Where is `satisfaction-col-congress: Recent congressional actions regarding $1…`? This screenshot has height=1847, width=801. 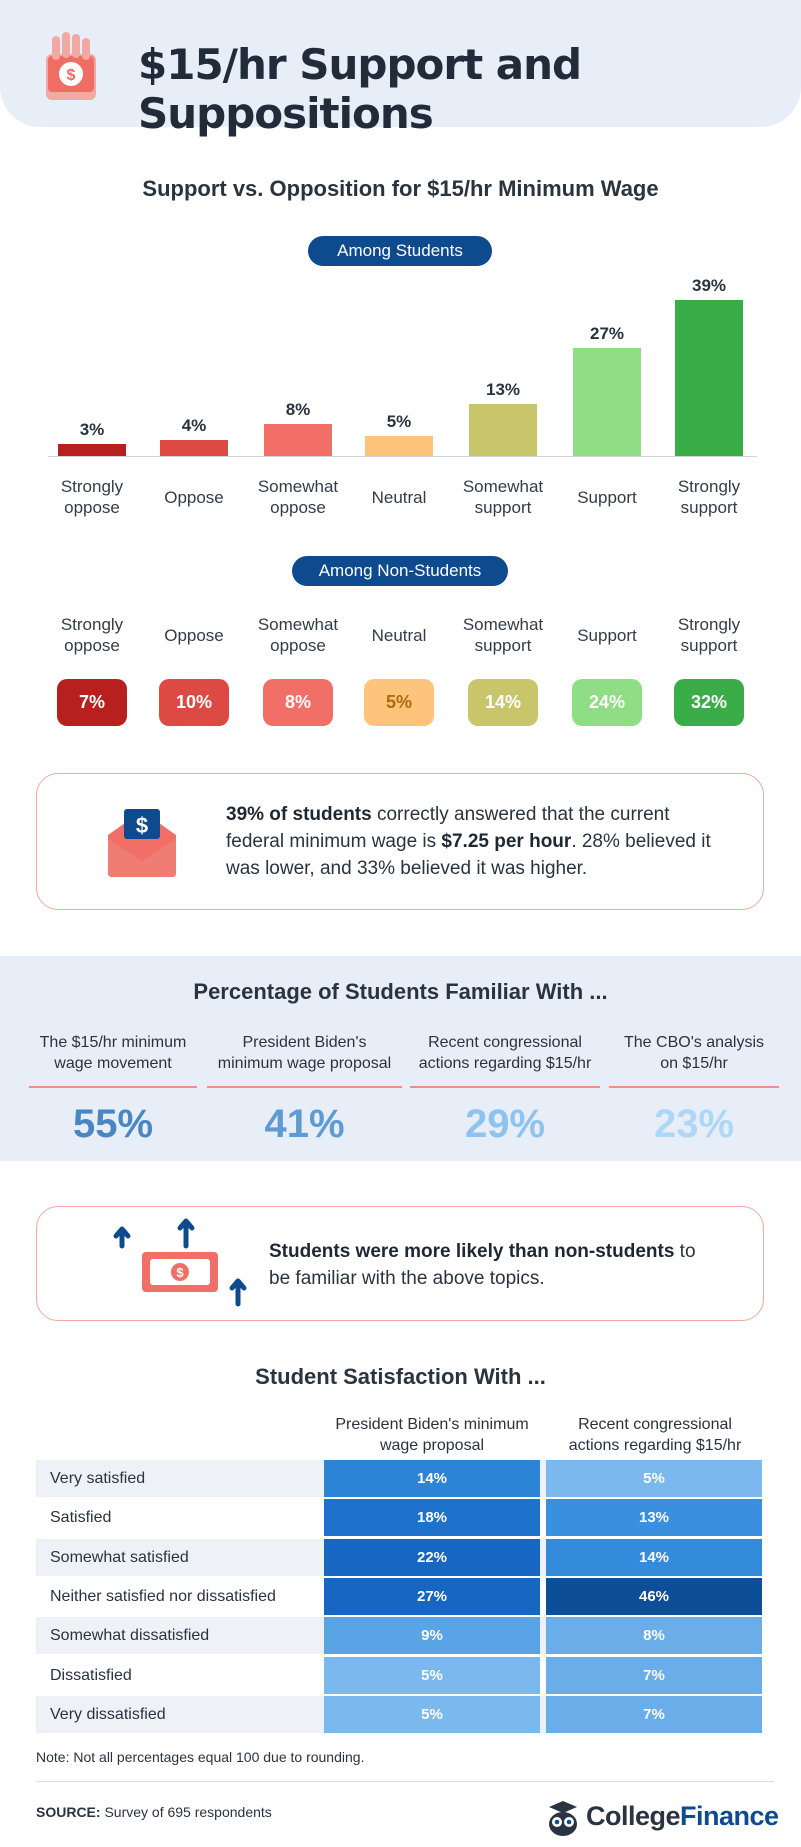
satisfaction-col-congress: Recent congressional actions regarding $1… is located at coordinates (655, 1435).